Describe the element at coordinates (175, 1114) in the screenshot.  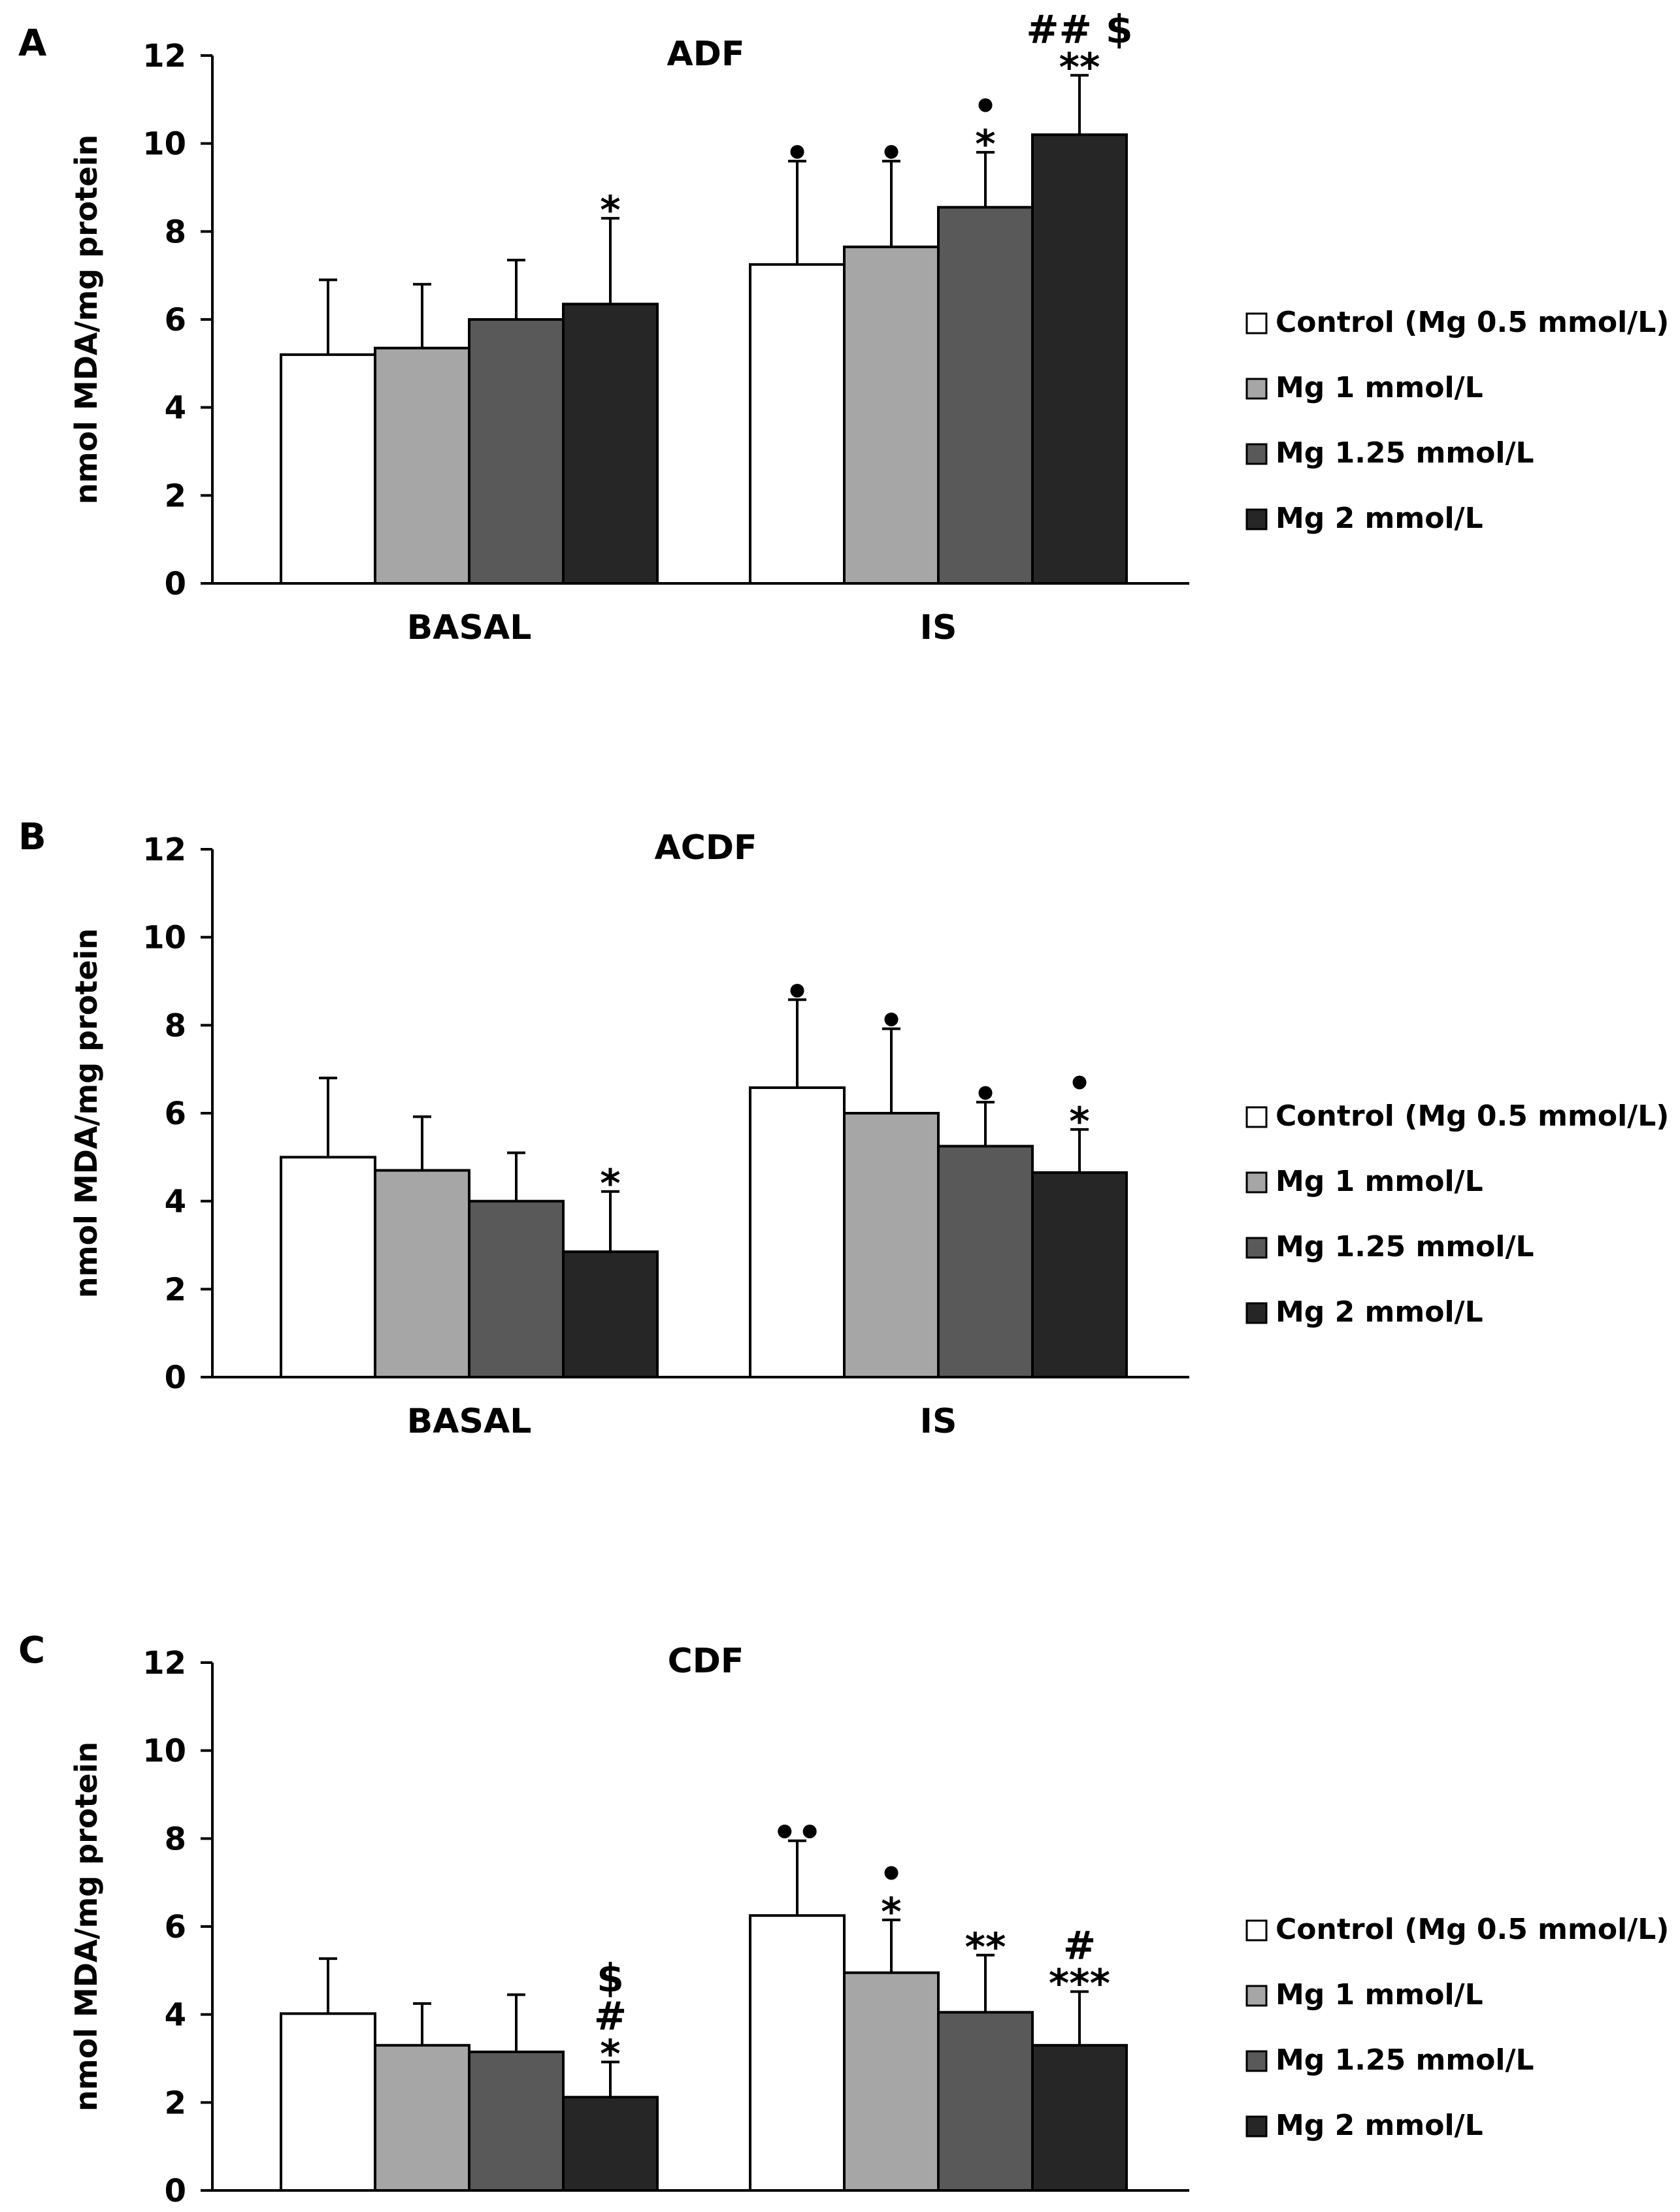
I see `panel-b-y-tick-label: 6` at that location.